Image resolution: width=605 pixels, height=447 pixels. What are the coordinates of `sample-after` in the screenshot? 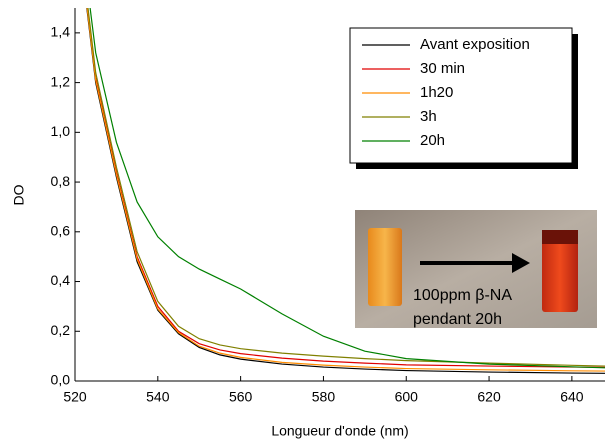 It's located at (560, 271).